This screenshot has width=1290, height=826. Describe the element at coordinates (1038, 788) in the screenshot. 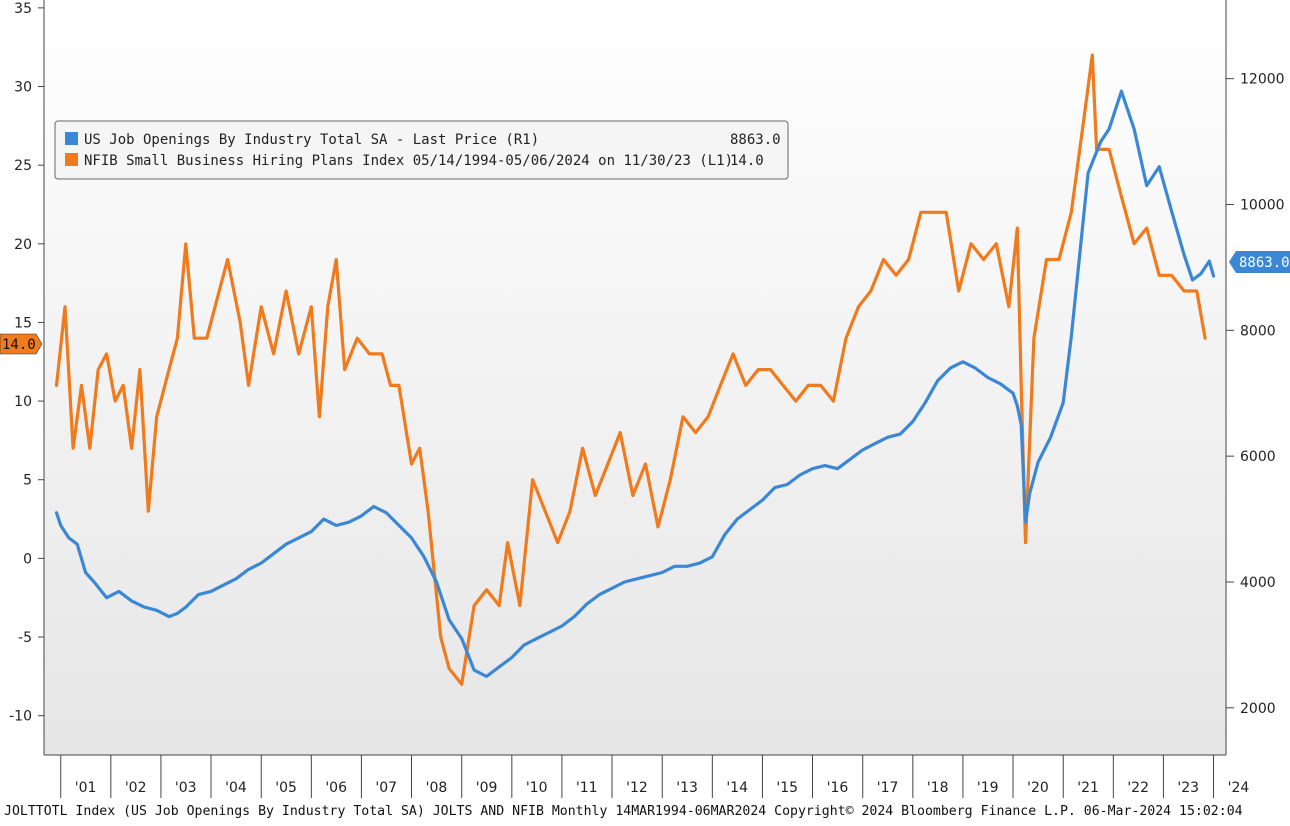

I see `x-tick-label: '20` at that location.